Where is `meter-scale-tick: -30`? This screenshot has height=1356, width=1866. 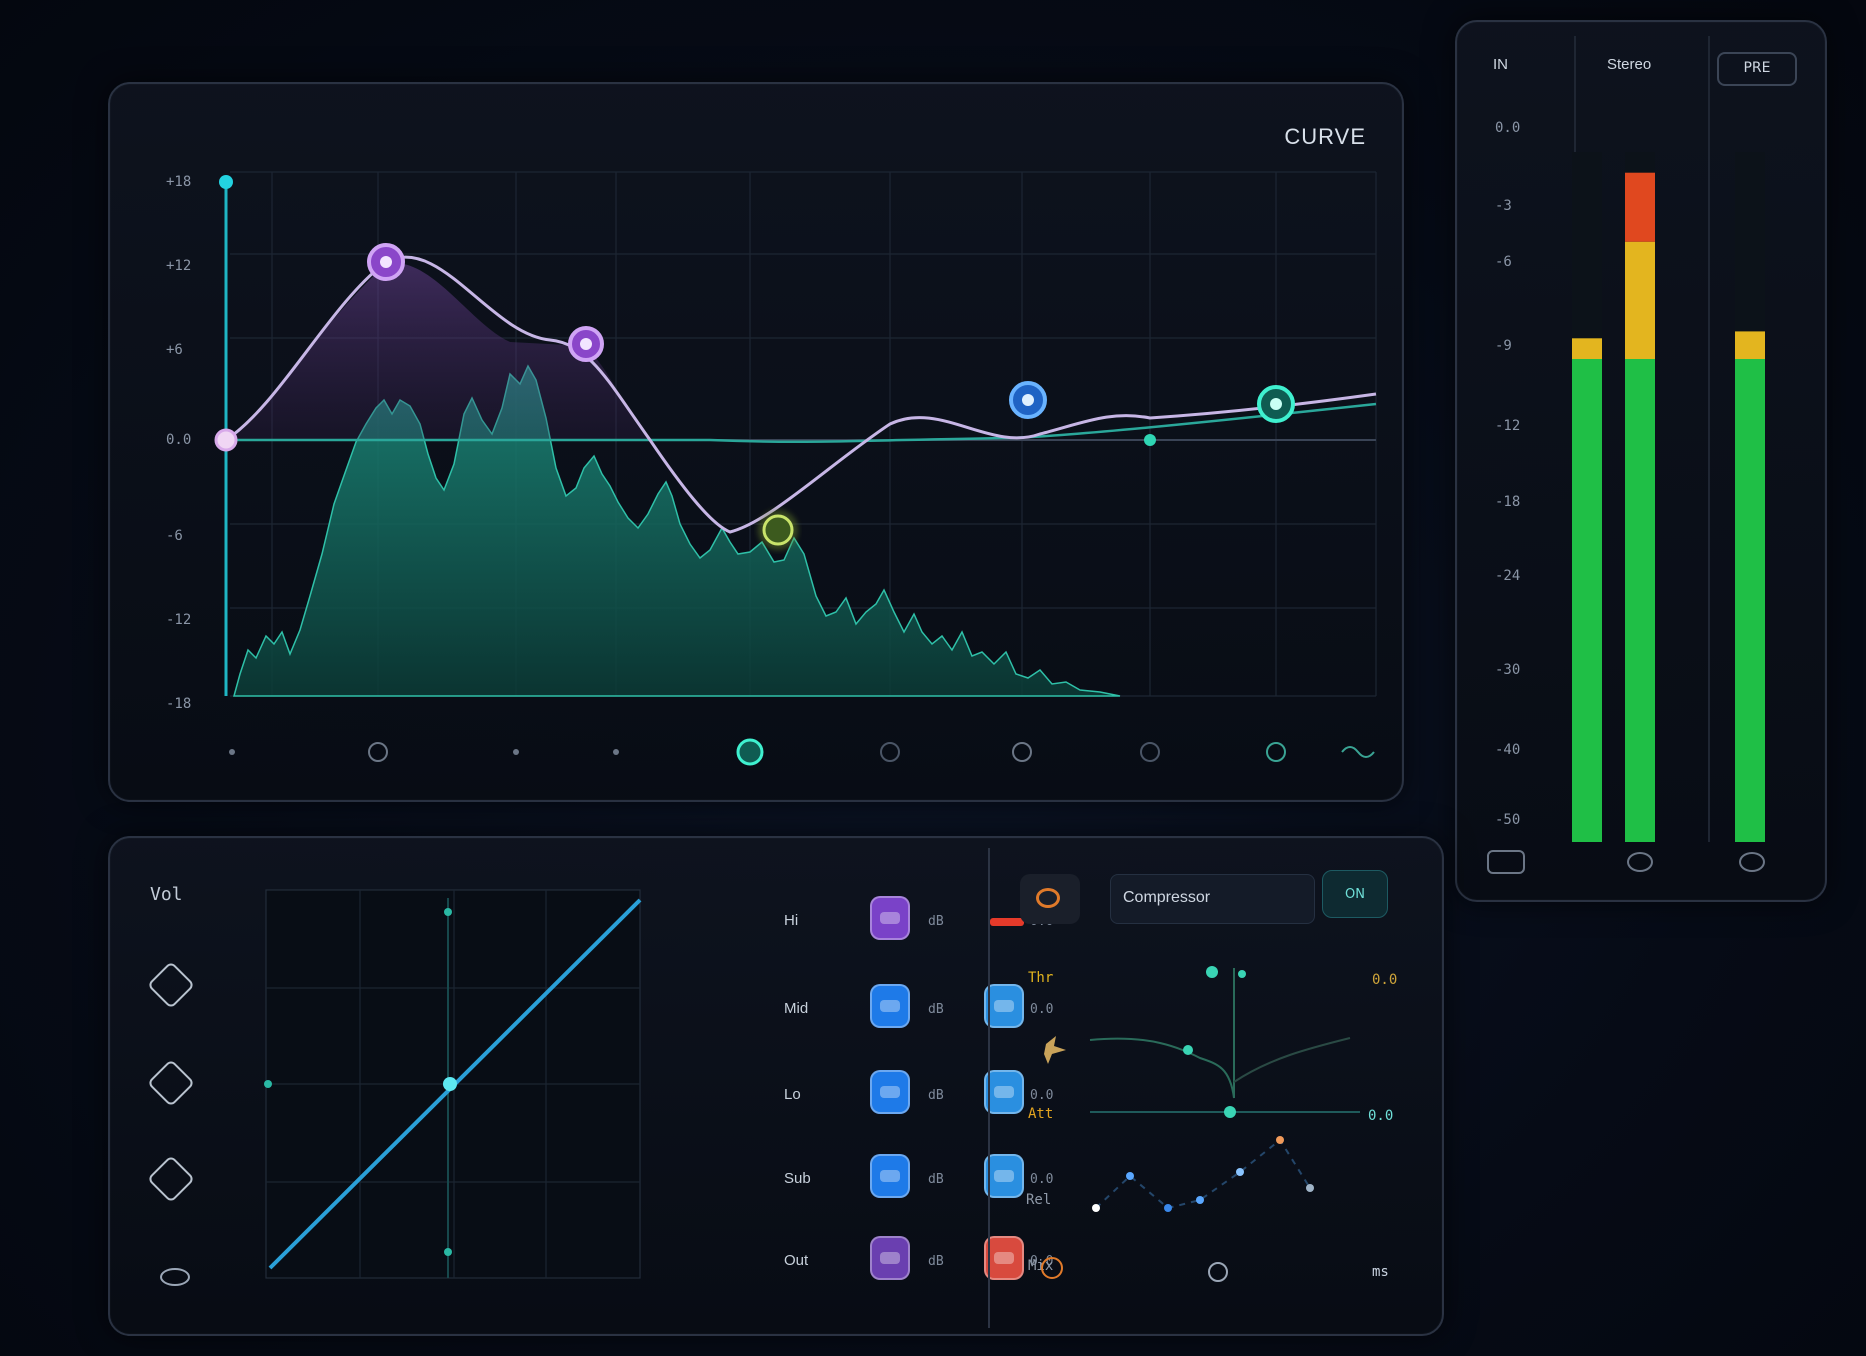
meter-scale-tick: -30 is located at coordinates (1508, 670).